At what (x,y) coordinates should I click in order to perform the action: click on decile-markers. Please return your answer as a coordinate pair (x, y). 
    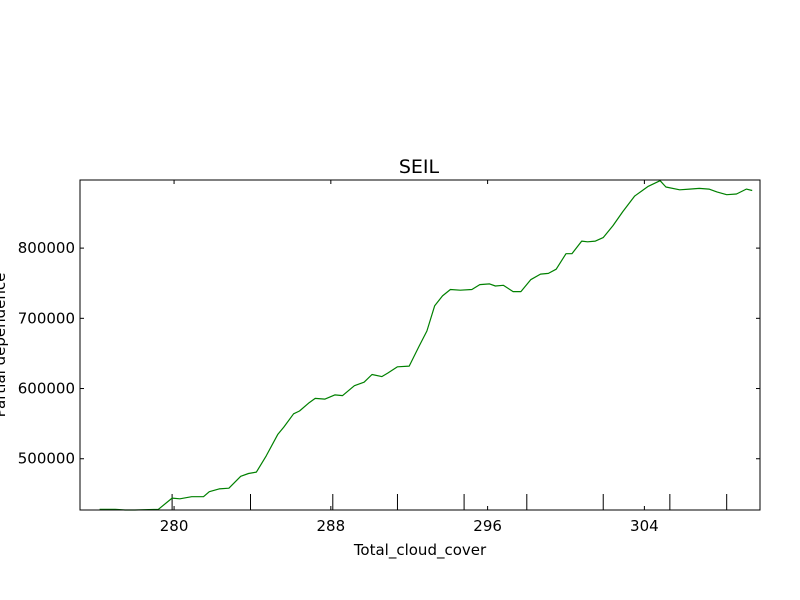
    Looking at the image, I should click on (449, 502).